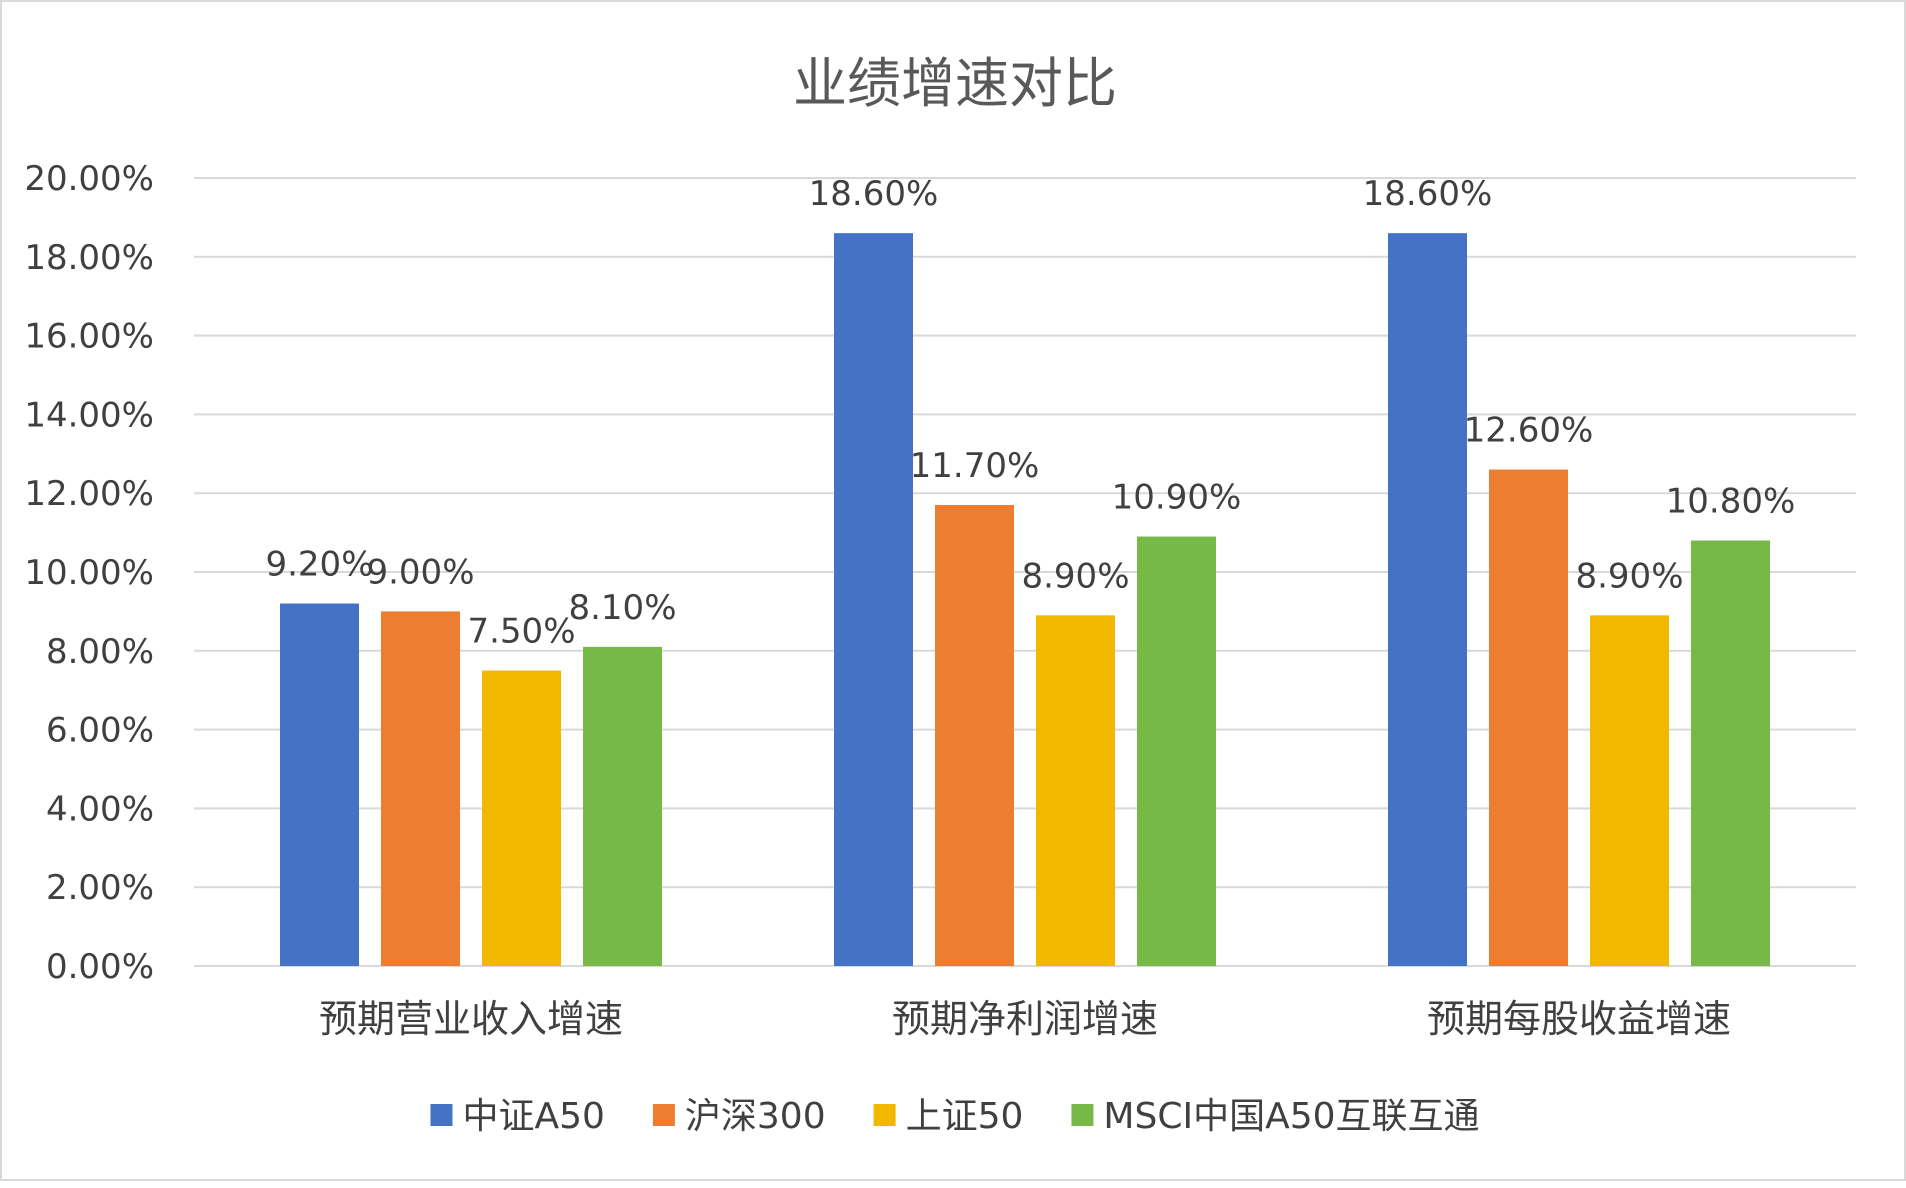 This screenshot has height=1188, width=1906. Describe the element at coordinates (100, 652) in the screenshot. I see `y-tick-label: 8.00%` at that location.